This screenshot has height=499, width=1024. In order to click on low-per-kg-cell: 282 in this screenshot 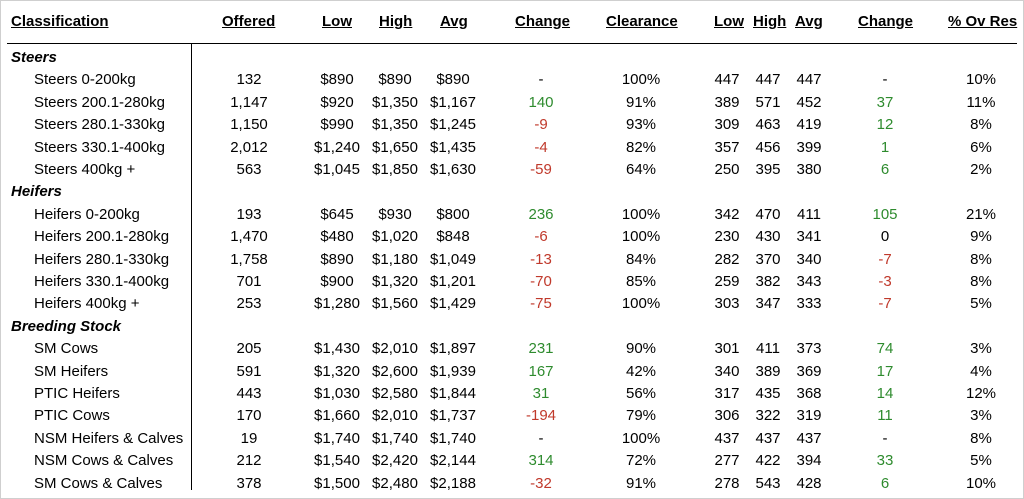, I will do `click(727, 259)`.